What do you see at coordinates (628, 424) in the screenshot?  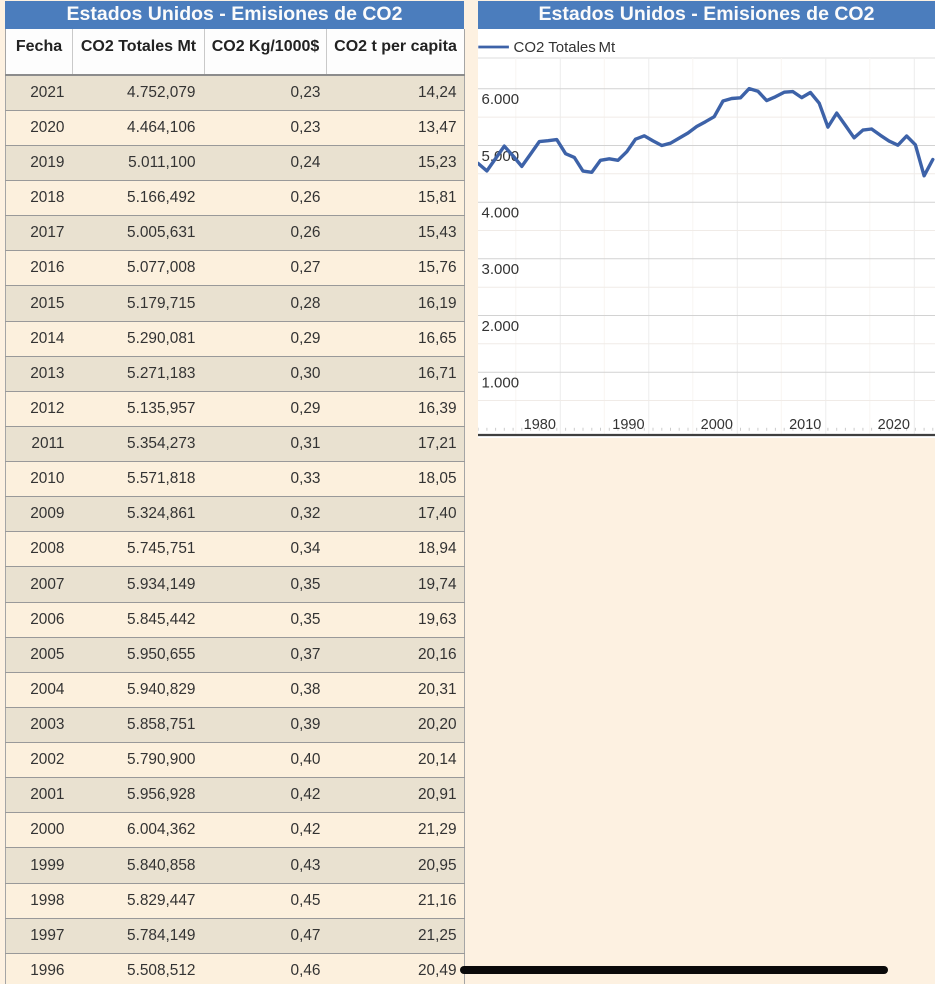 I see `svg-text: 1990` at bounding box center [628, 424].